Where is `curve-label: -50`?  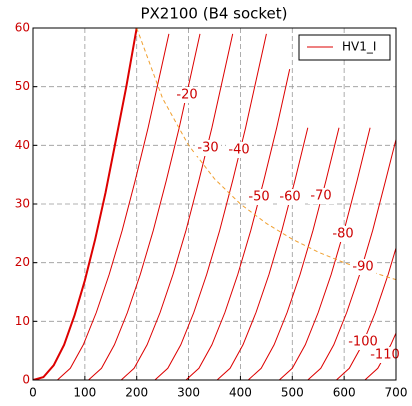
curve-label: -50 is located at coordinates (258, 197).